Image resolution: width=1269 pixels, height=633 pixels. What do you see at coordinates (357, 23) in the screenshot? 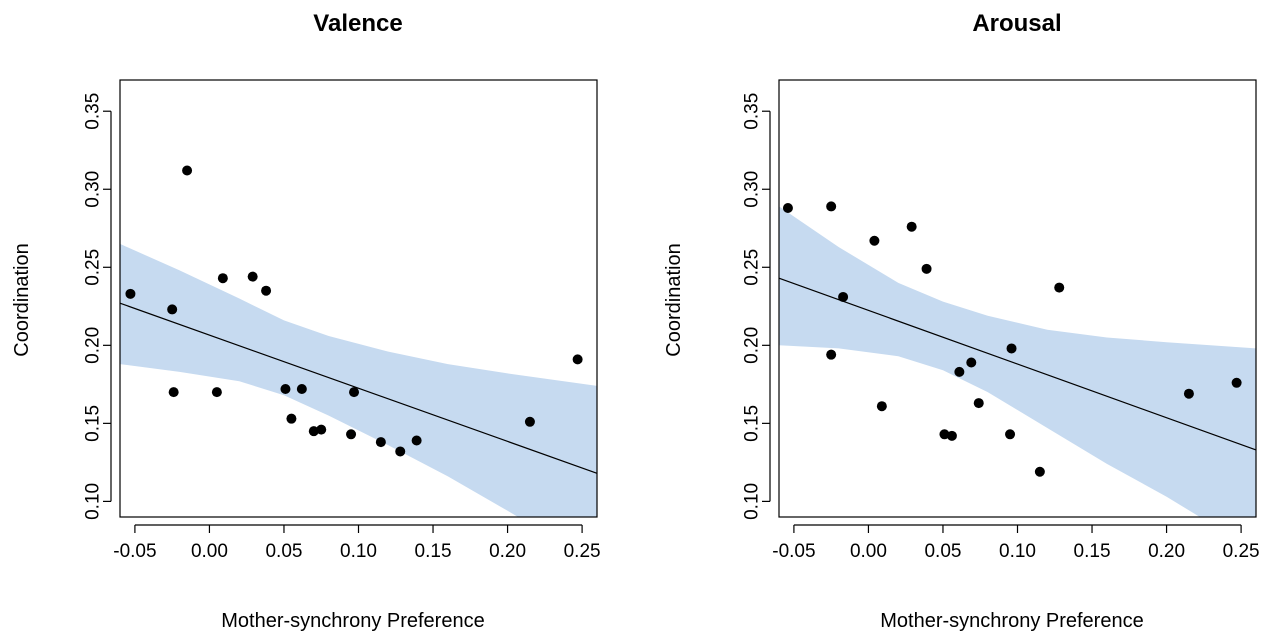
I see `chart-title: Valence` at bounding box center [357, 23].